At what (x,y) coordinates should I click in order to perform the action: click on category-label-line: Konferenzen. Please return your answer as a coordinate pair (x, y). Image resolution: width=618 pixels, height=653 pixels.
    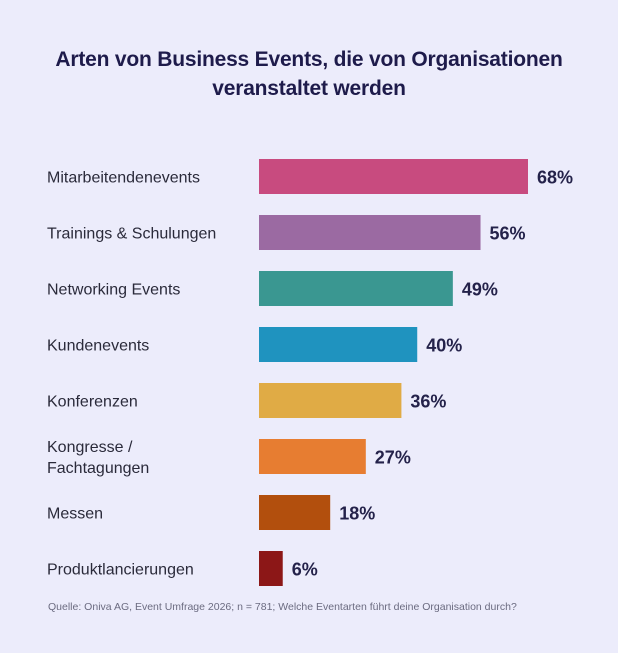
    Looking at the image, I should click on (92, 402).